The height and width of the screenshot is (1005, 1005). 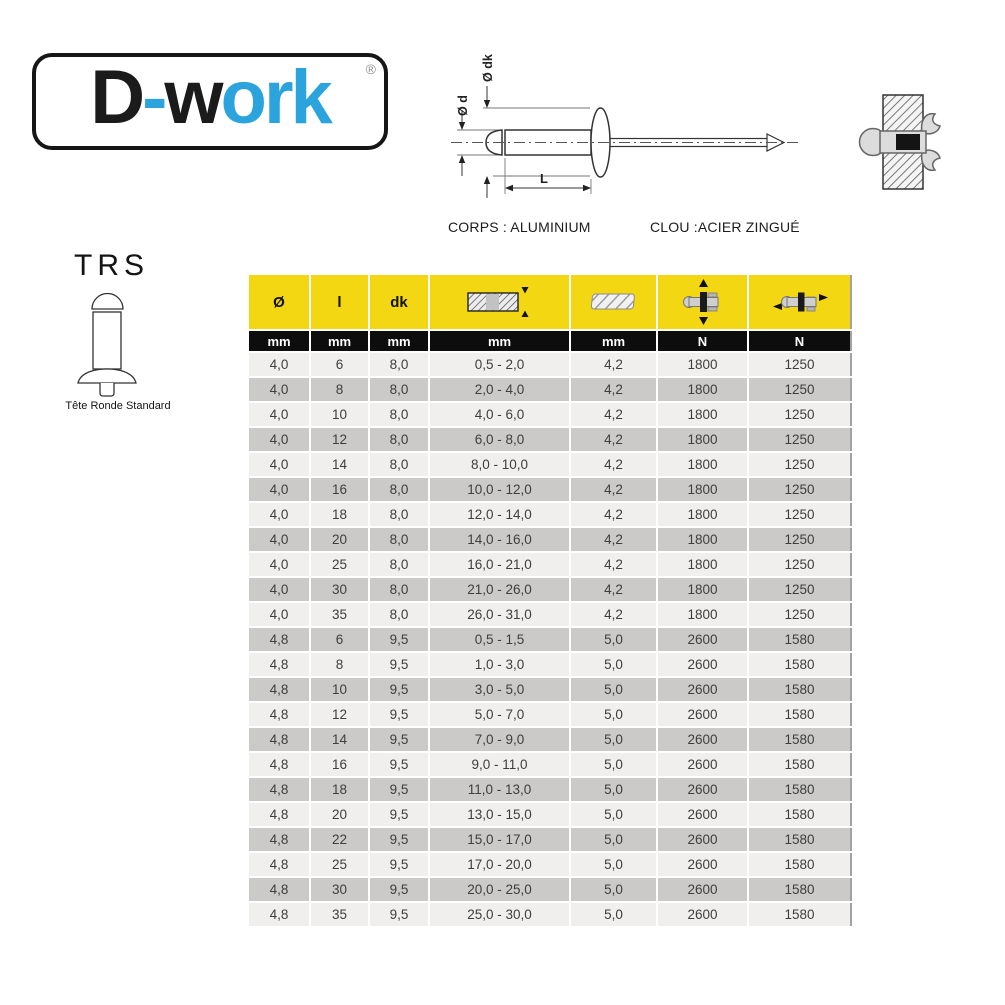 I want to click on table-row: 4,0 10 8,0 4,0 - 6,0 4,2 1800 1250, so click(x=550, y=414).